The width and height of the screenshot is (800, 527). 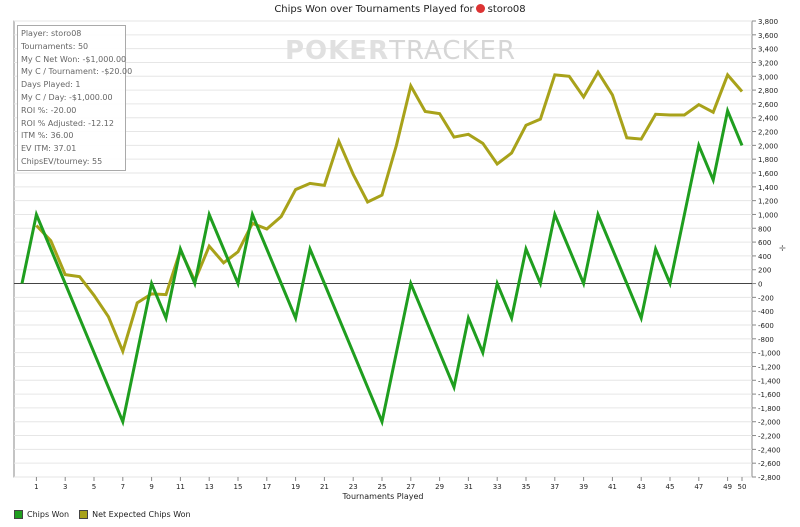 What do you see at coordinates (768, 36) in the screenshot?
I see `y-tick-label: 3,600` at bounding box center [768, 36].